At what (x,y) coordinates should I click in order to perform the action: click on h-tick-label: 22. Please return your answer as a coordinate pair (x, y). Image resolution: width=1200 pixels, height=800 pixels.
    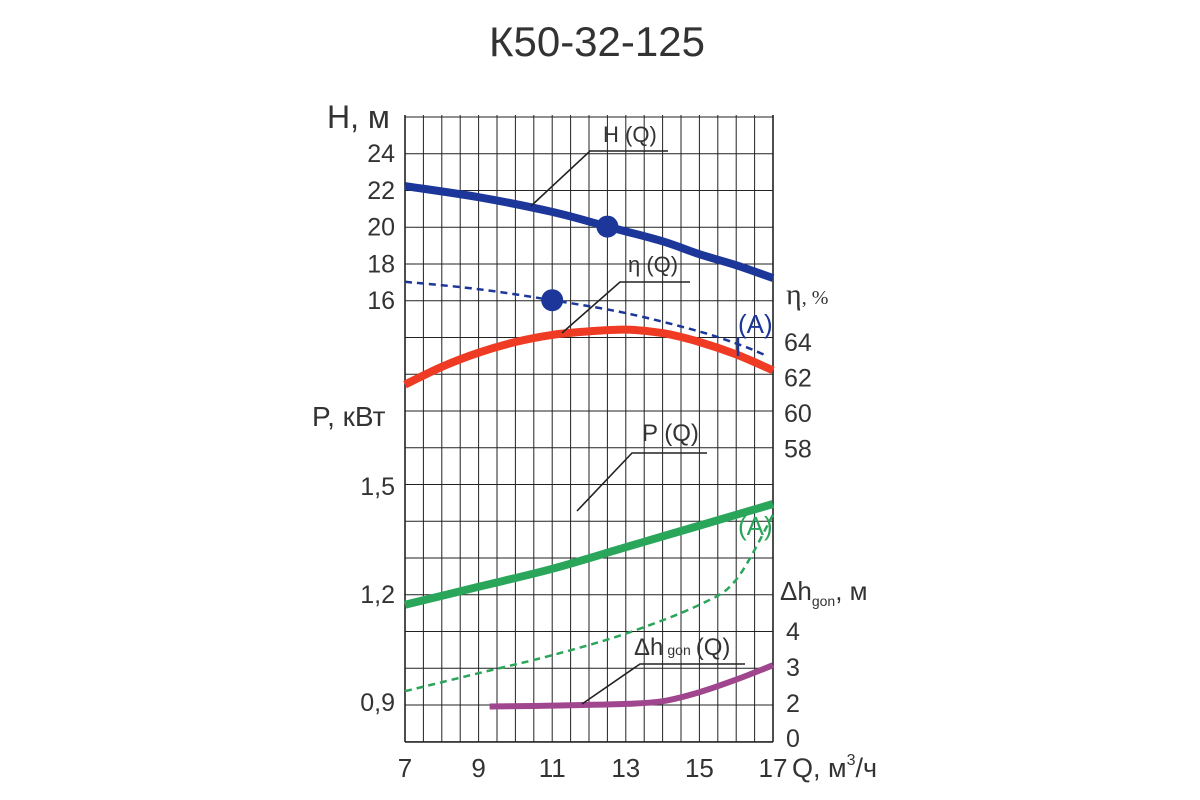
    Looking at the image, I should click on (381, 191).